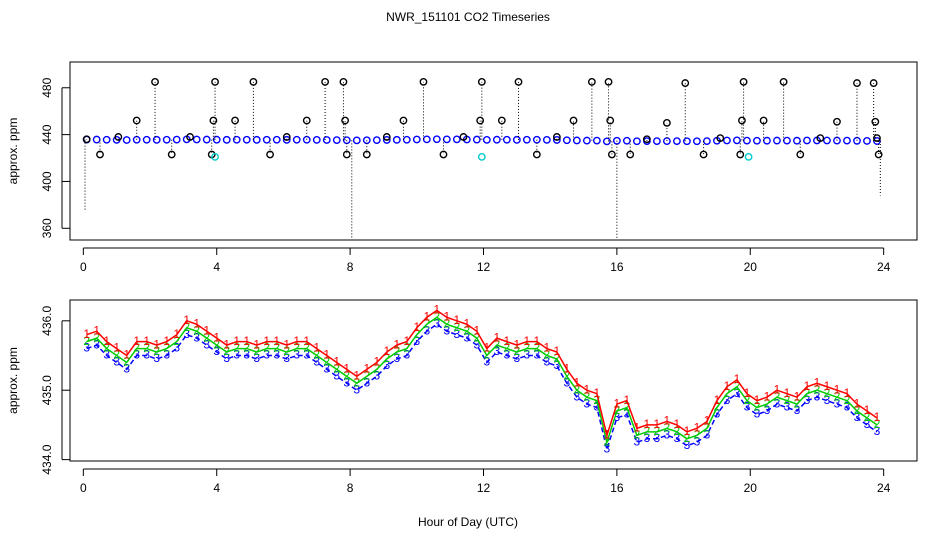  Describe the element at coordinates (47, 134) in the screenshot. I see `y-tick-label: 440` at that location.